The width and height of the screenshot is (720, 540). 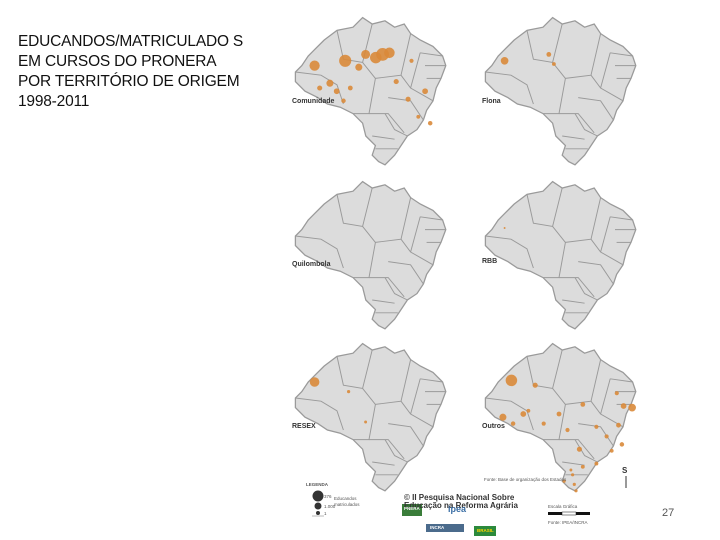 I want to click on map-label-quilombola: Quilombola, so click(x=311, y=264).